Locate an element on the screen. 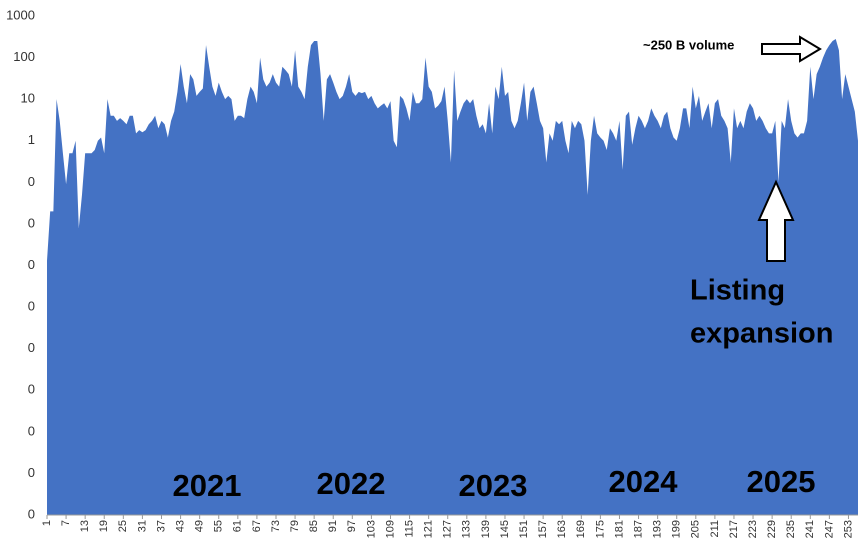 The width and height of the screenshot is (865, 554). y-tick-label: 10 is located at coordinates (28, 98).